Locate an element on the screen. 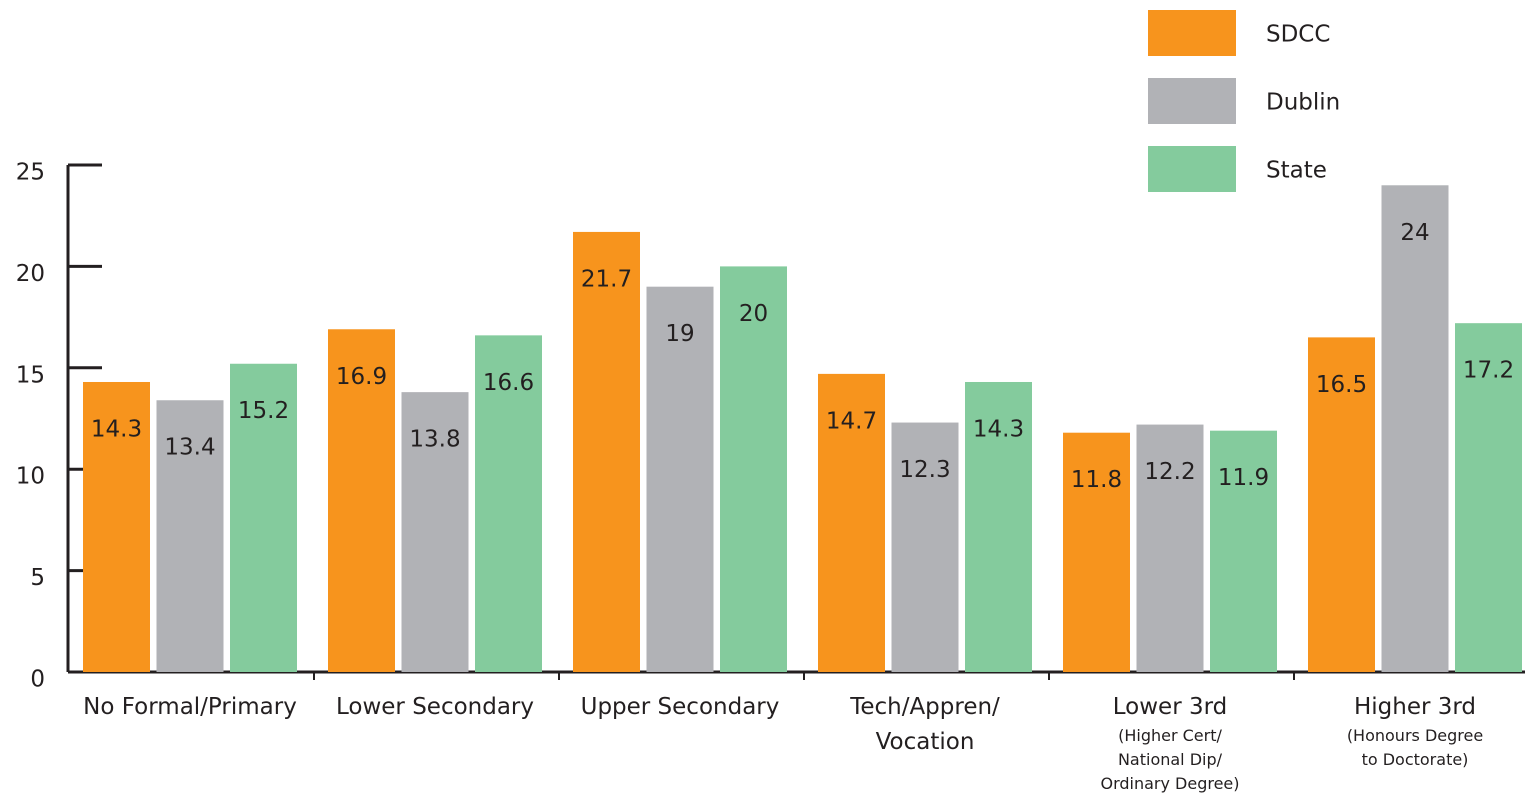 This screenshot has width=1530, height=805. x-tick-note: (Honours Degree to Doctorate) is located at coordinates (1415, 747).